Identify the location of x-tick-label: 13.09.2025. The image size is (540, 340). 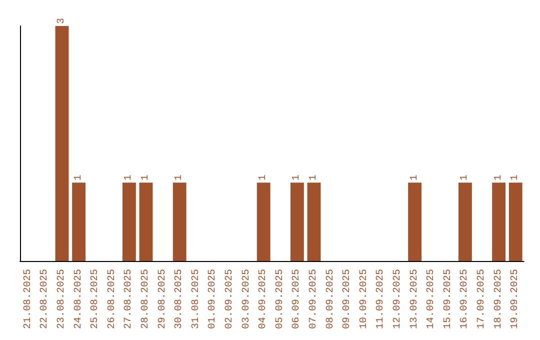
(414, 299).